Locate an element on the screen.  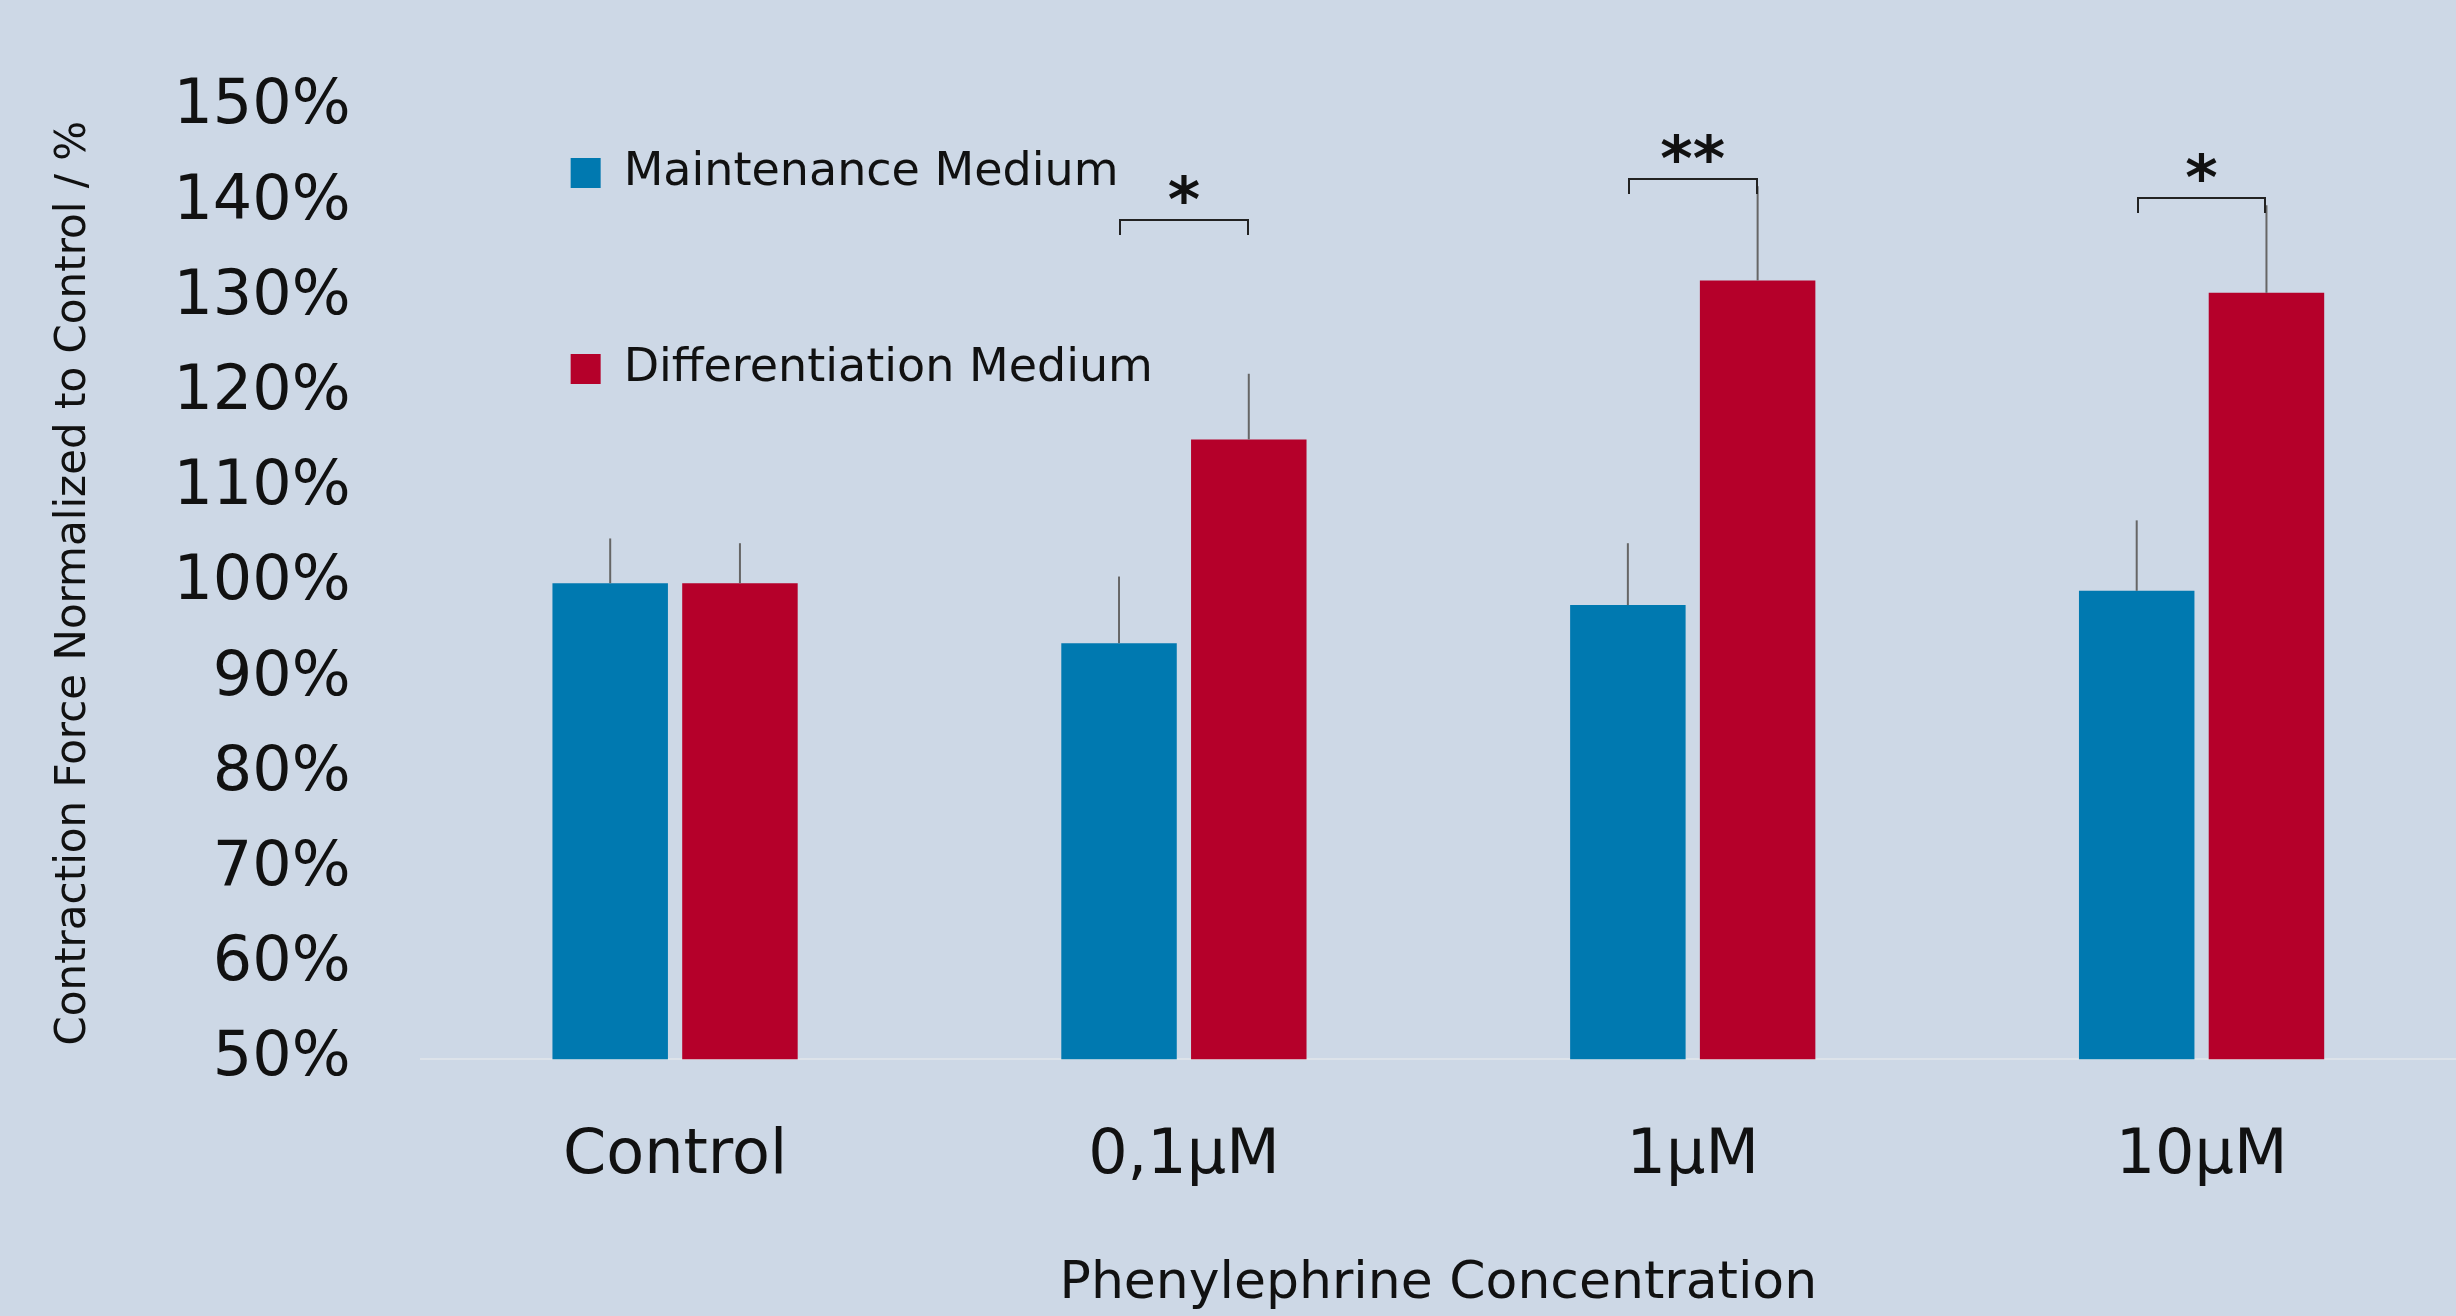
y-tick-label: 110% is located at coordinates (262, 483).